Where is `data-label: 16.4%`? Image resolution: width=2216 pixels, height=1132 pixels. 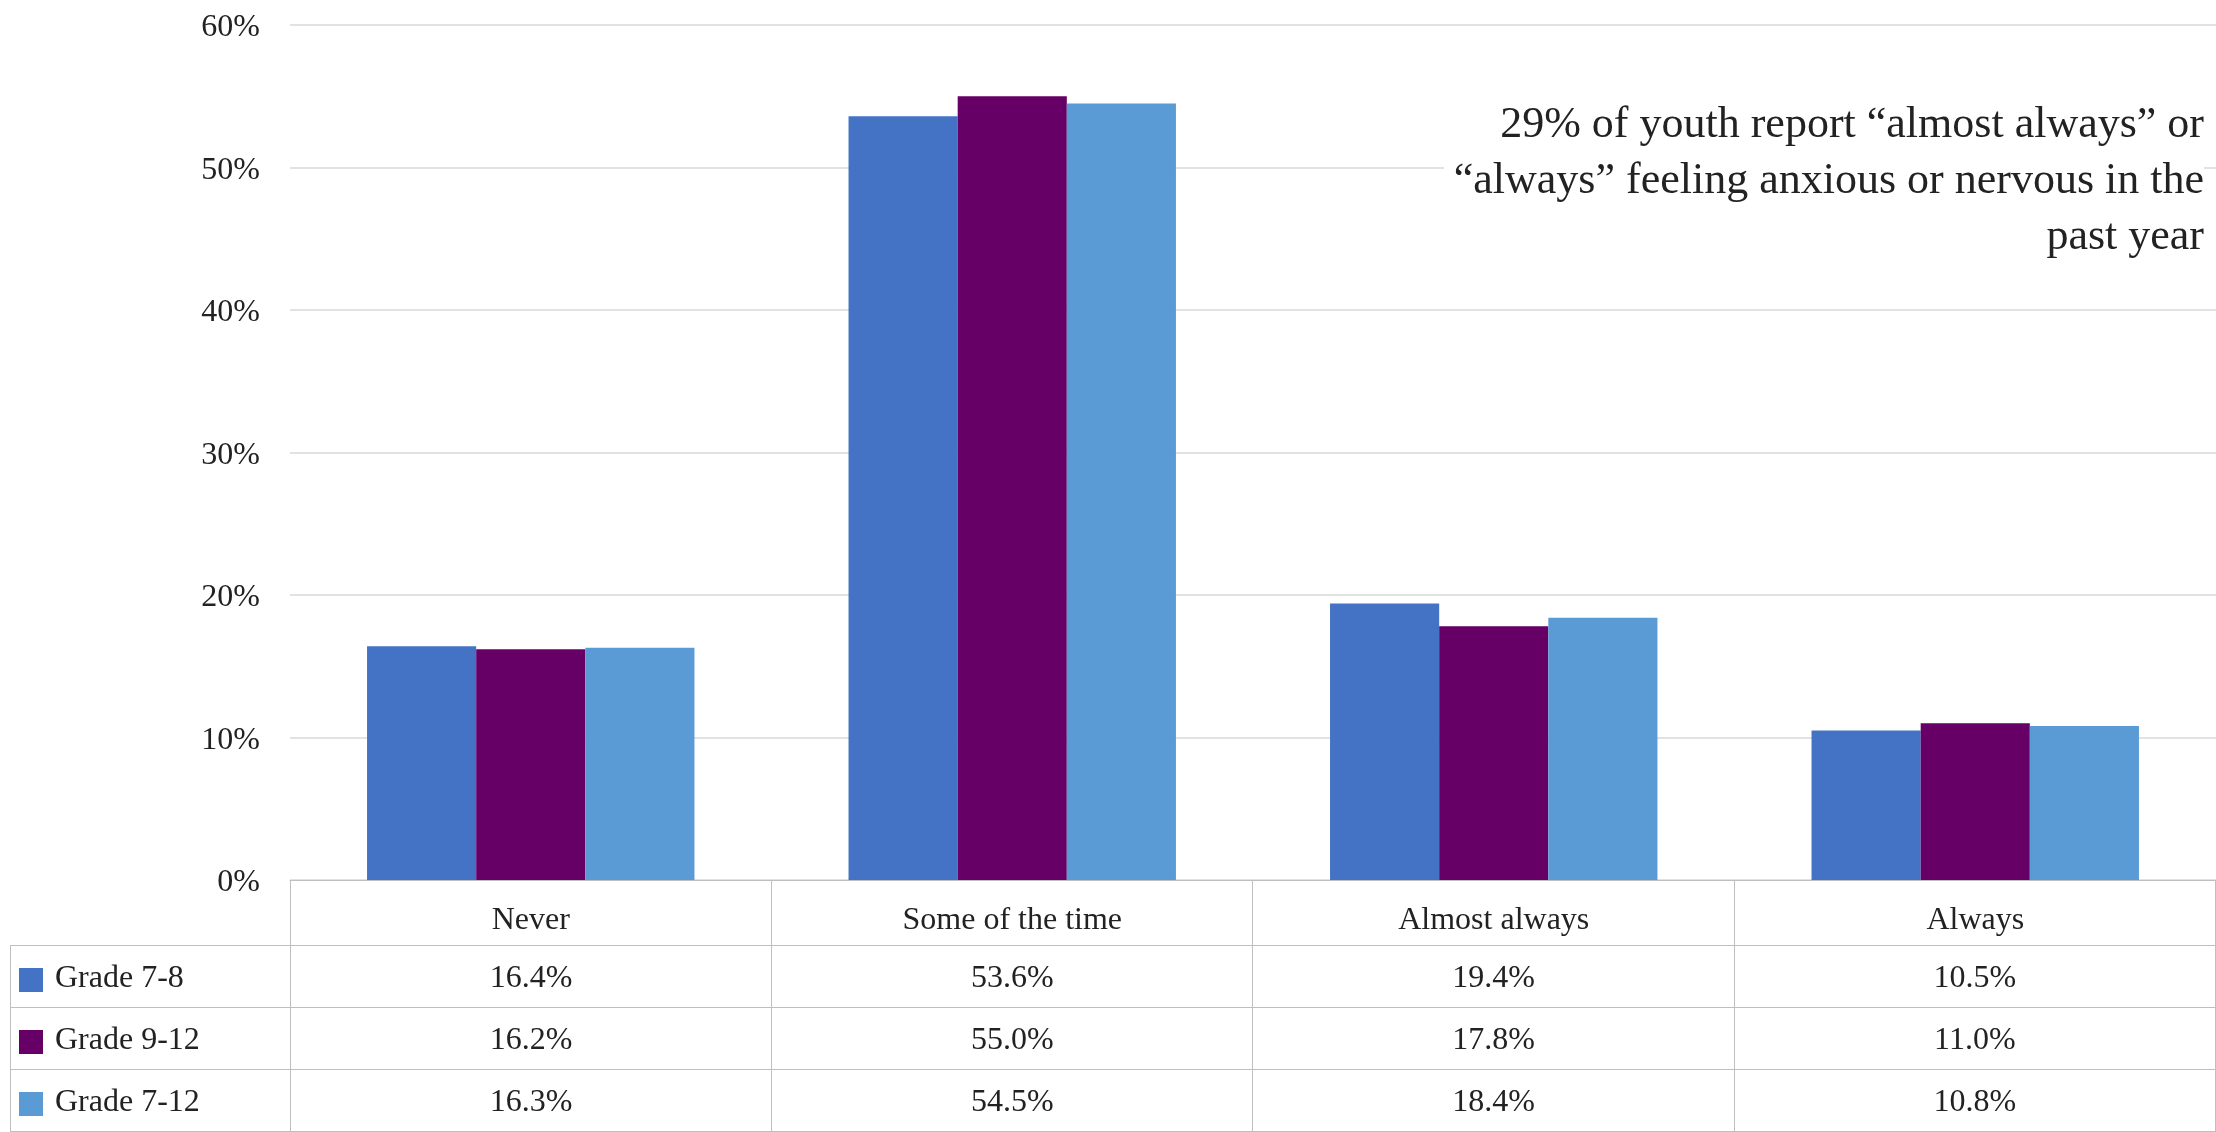
data-label: 16.4% is located at coordinates (531, 976).